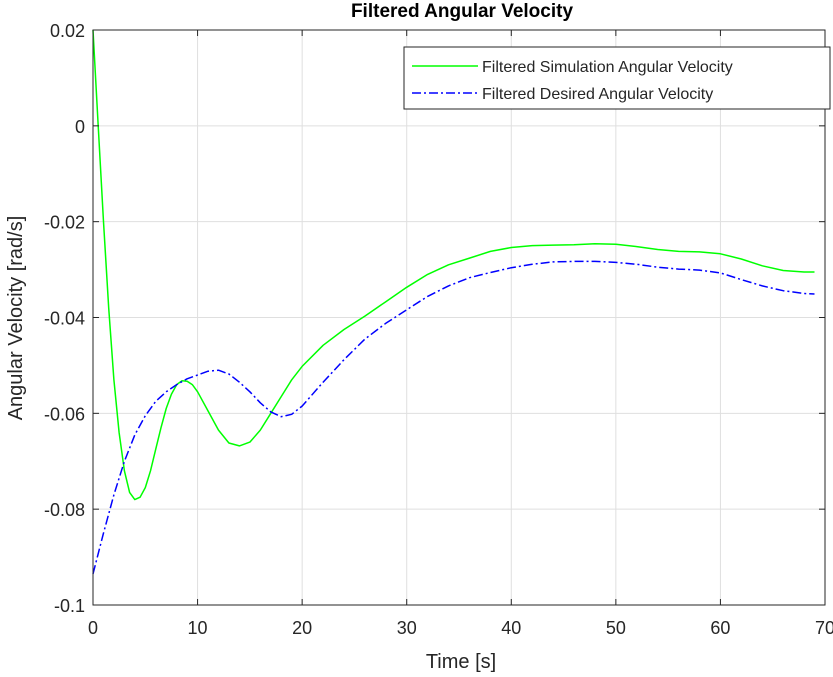  Describe the element at coordinates (69, 606) in the screenshot. I see `y-tick-label: -0.1` at that location.